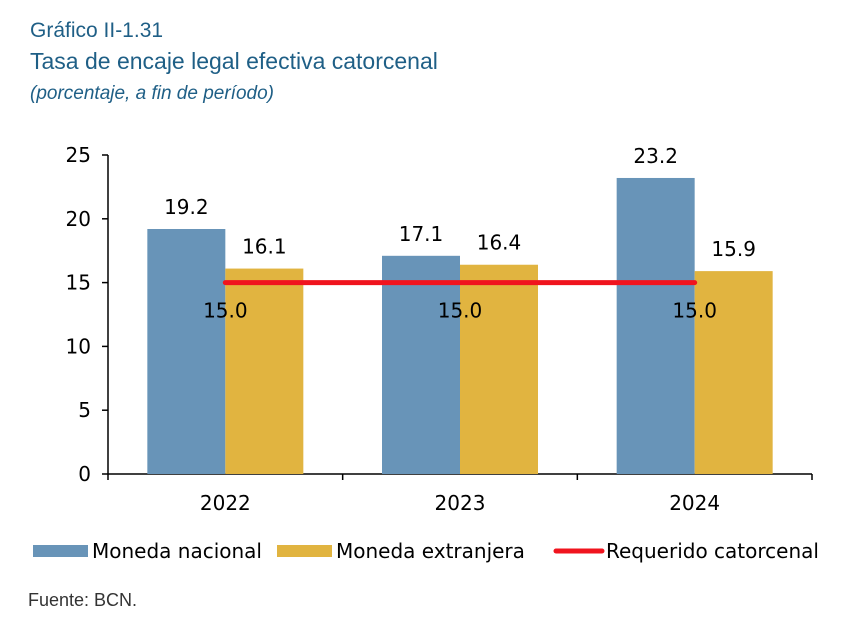 The height and width of the screenshot is (642, 854). What do you see at coordinates (177, 551) in the screenshot?
I see `legend-label: Moneda nacional` at bounding box center [177, 551].